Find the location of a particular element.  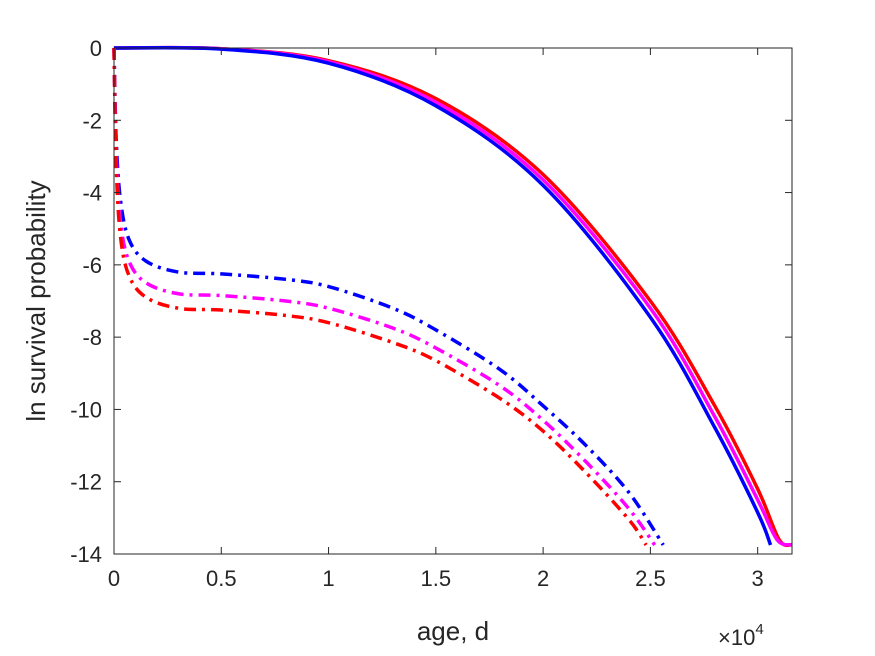

x-tick-label: 1 is located at coordinates (328, 578).